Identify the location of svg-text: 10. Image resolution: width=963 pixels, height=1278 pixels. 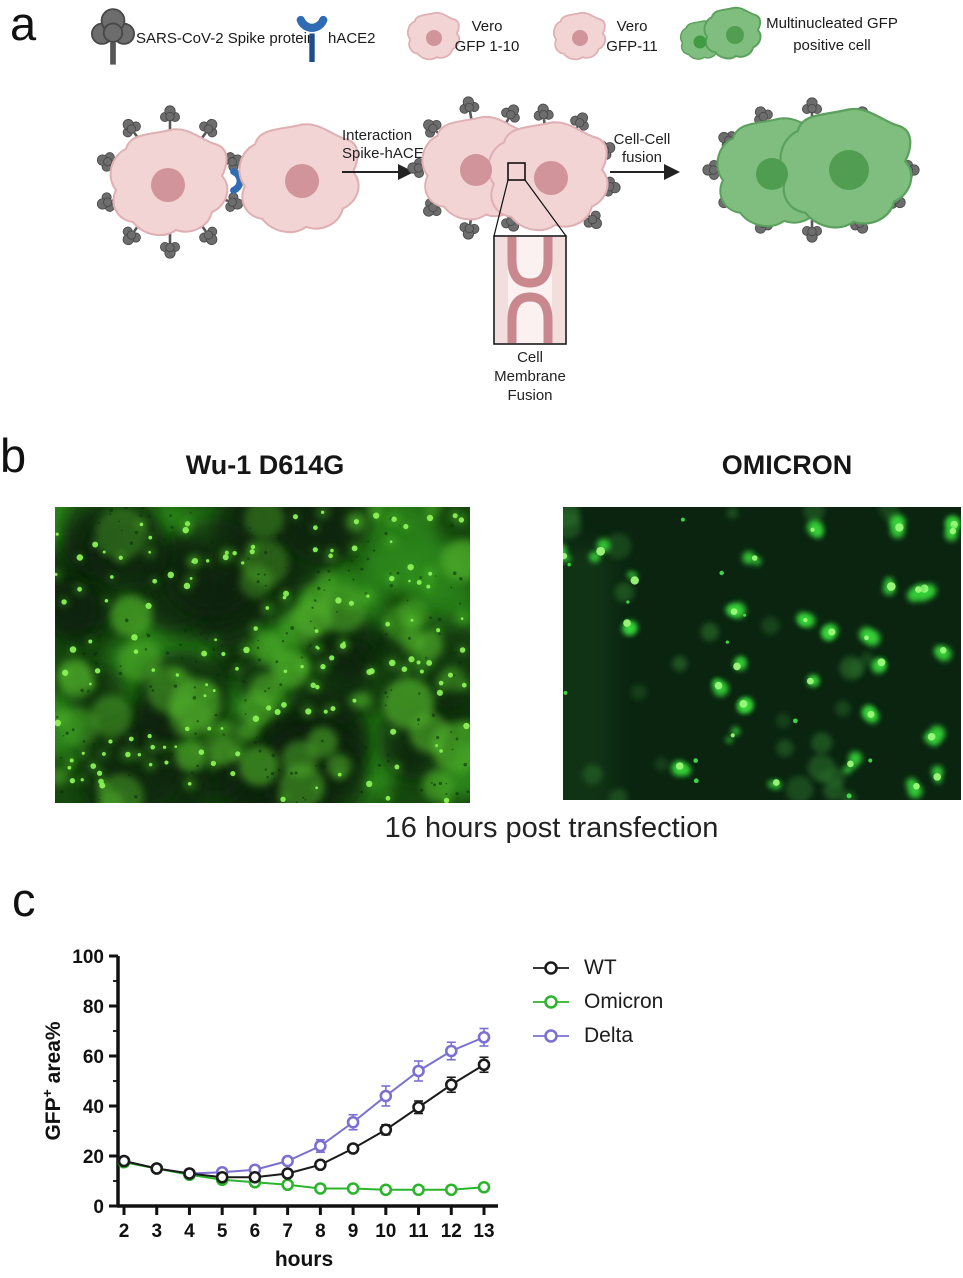
(385, 1231).